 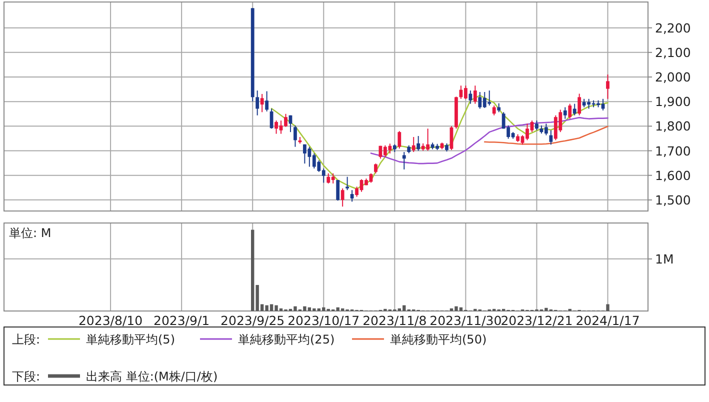 What do you see at coordinates (252, 320) in the screenshot?
I see `x-tick-label: 2023/9/25` at bounding box center [252, 320].